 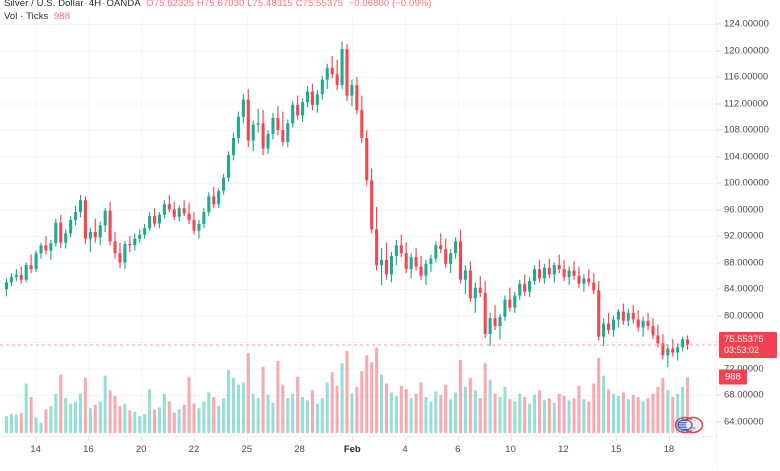 I want to click on legend-sep-1: ·, so click(x=86, y=4).